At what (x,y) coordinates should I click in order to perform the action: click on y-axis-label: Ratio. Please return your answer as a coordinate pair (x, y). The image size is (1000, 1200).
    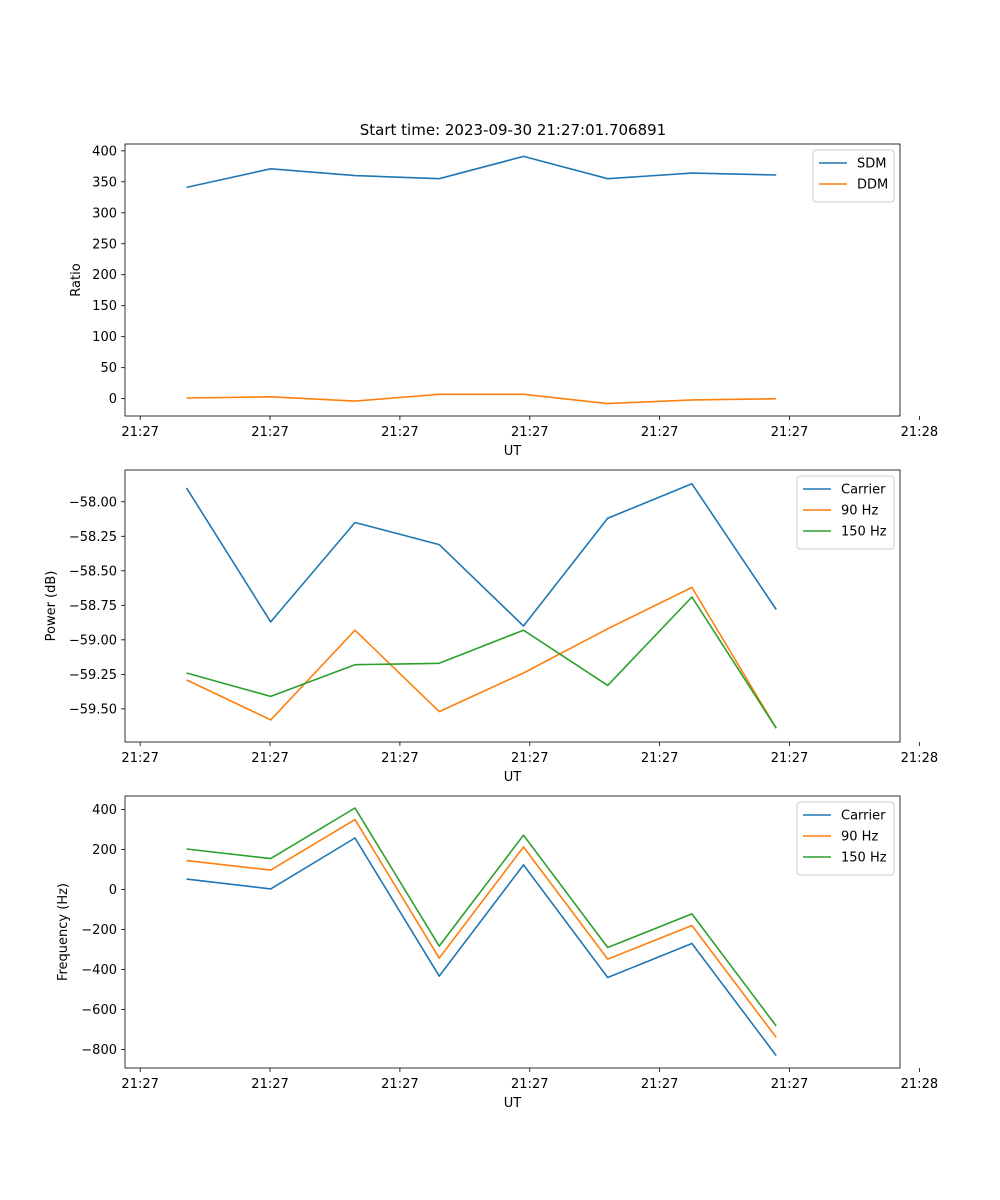
    Looking at the image, I should click on (76, 279).